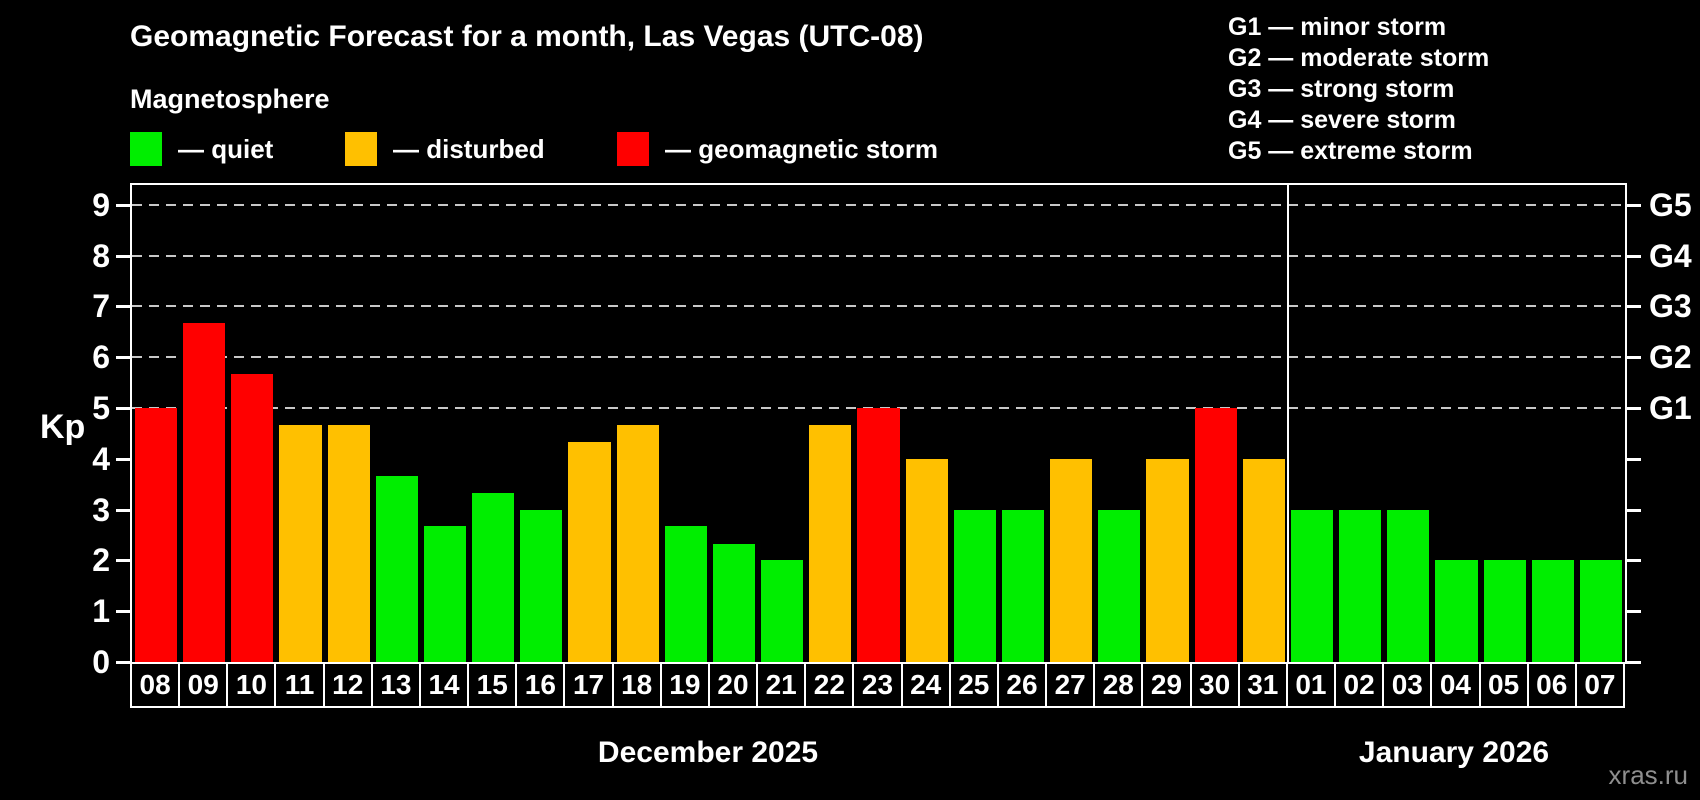  Describe the element at coordinates (101, 611) in the screenshot. I see `y-tick-label-1: 1` at that location.